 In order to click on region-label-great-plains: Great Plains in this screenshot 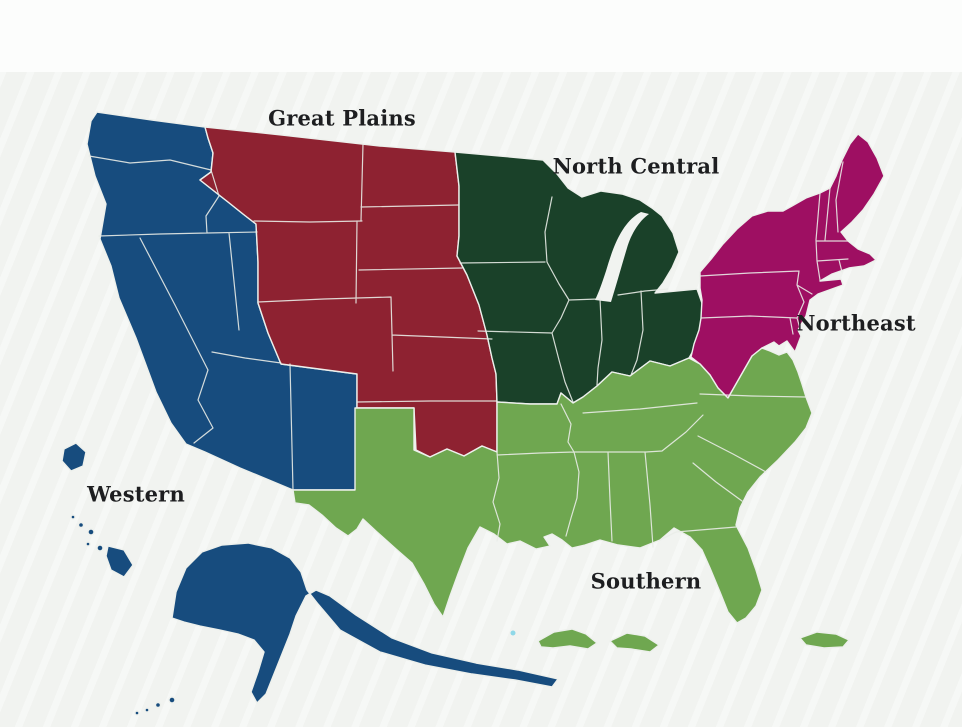, I will do `click(342, 118)`.